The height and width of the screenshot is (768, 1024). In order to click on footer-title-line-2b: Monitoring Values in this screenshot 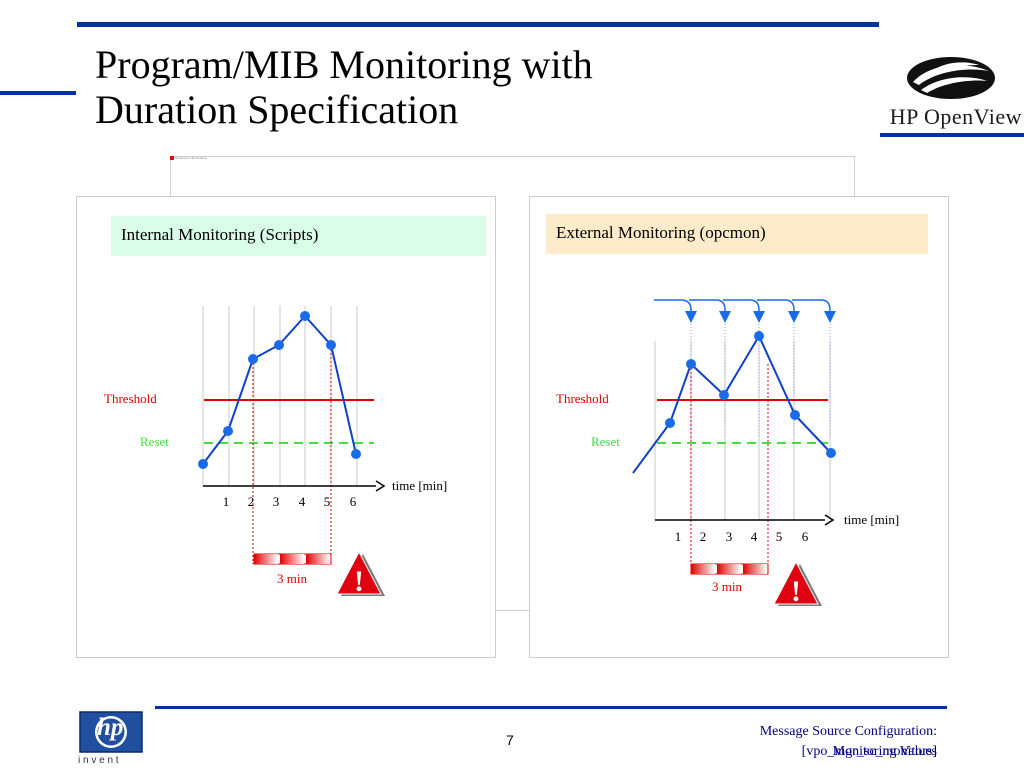, I will do `click(884, 751)`.